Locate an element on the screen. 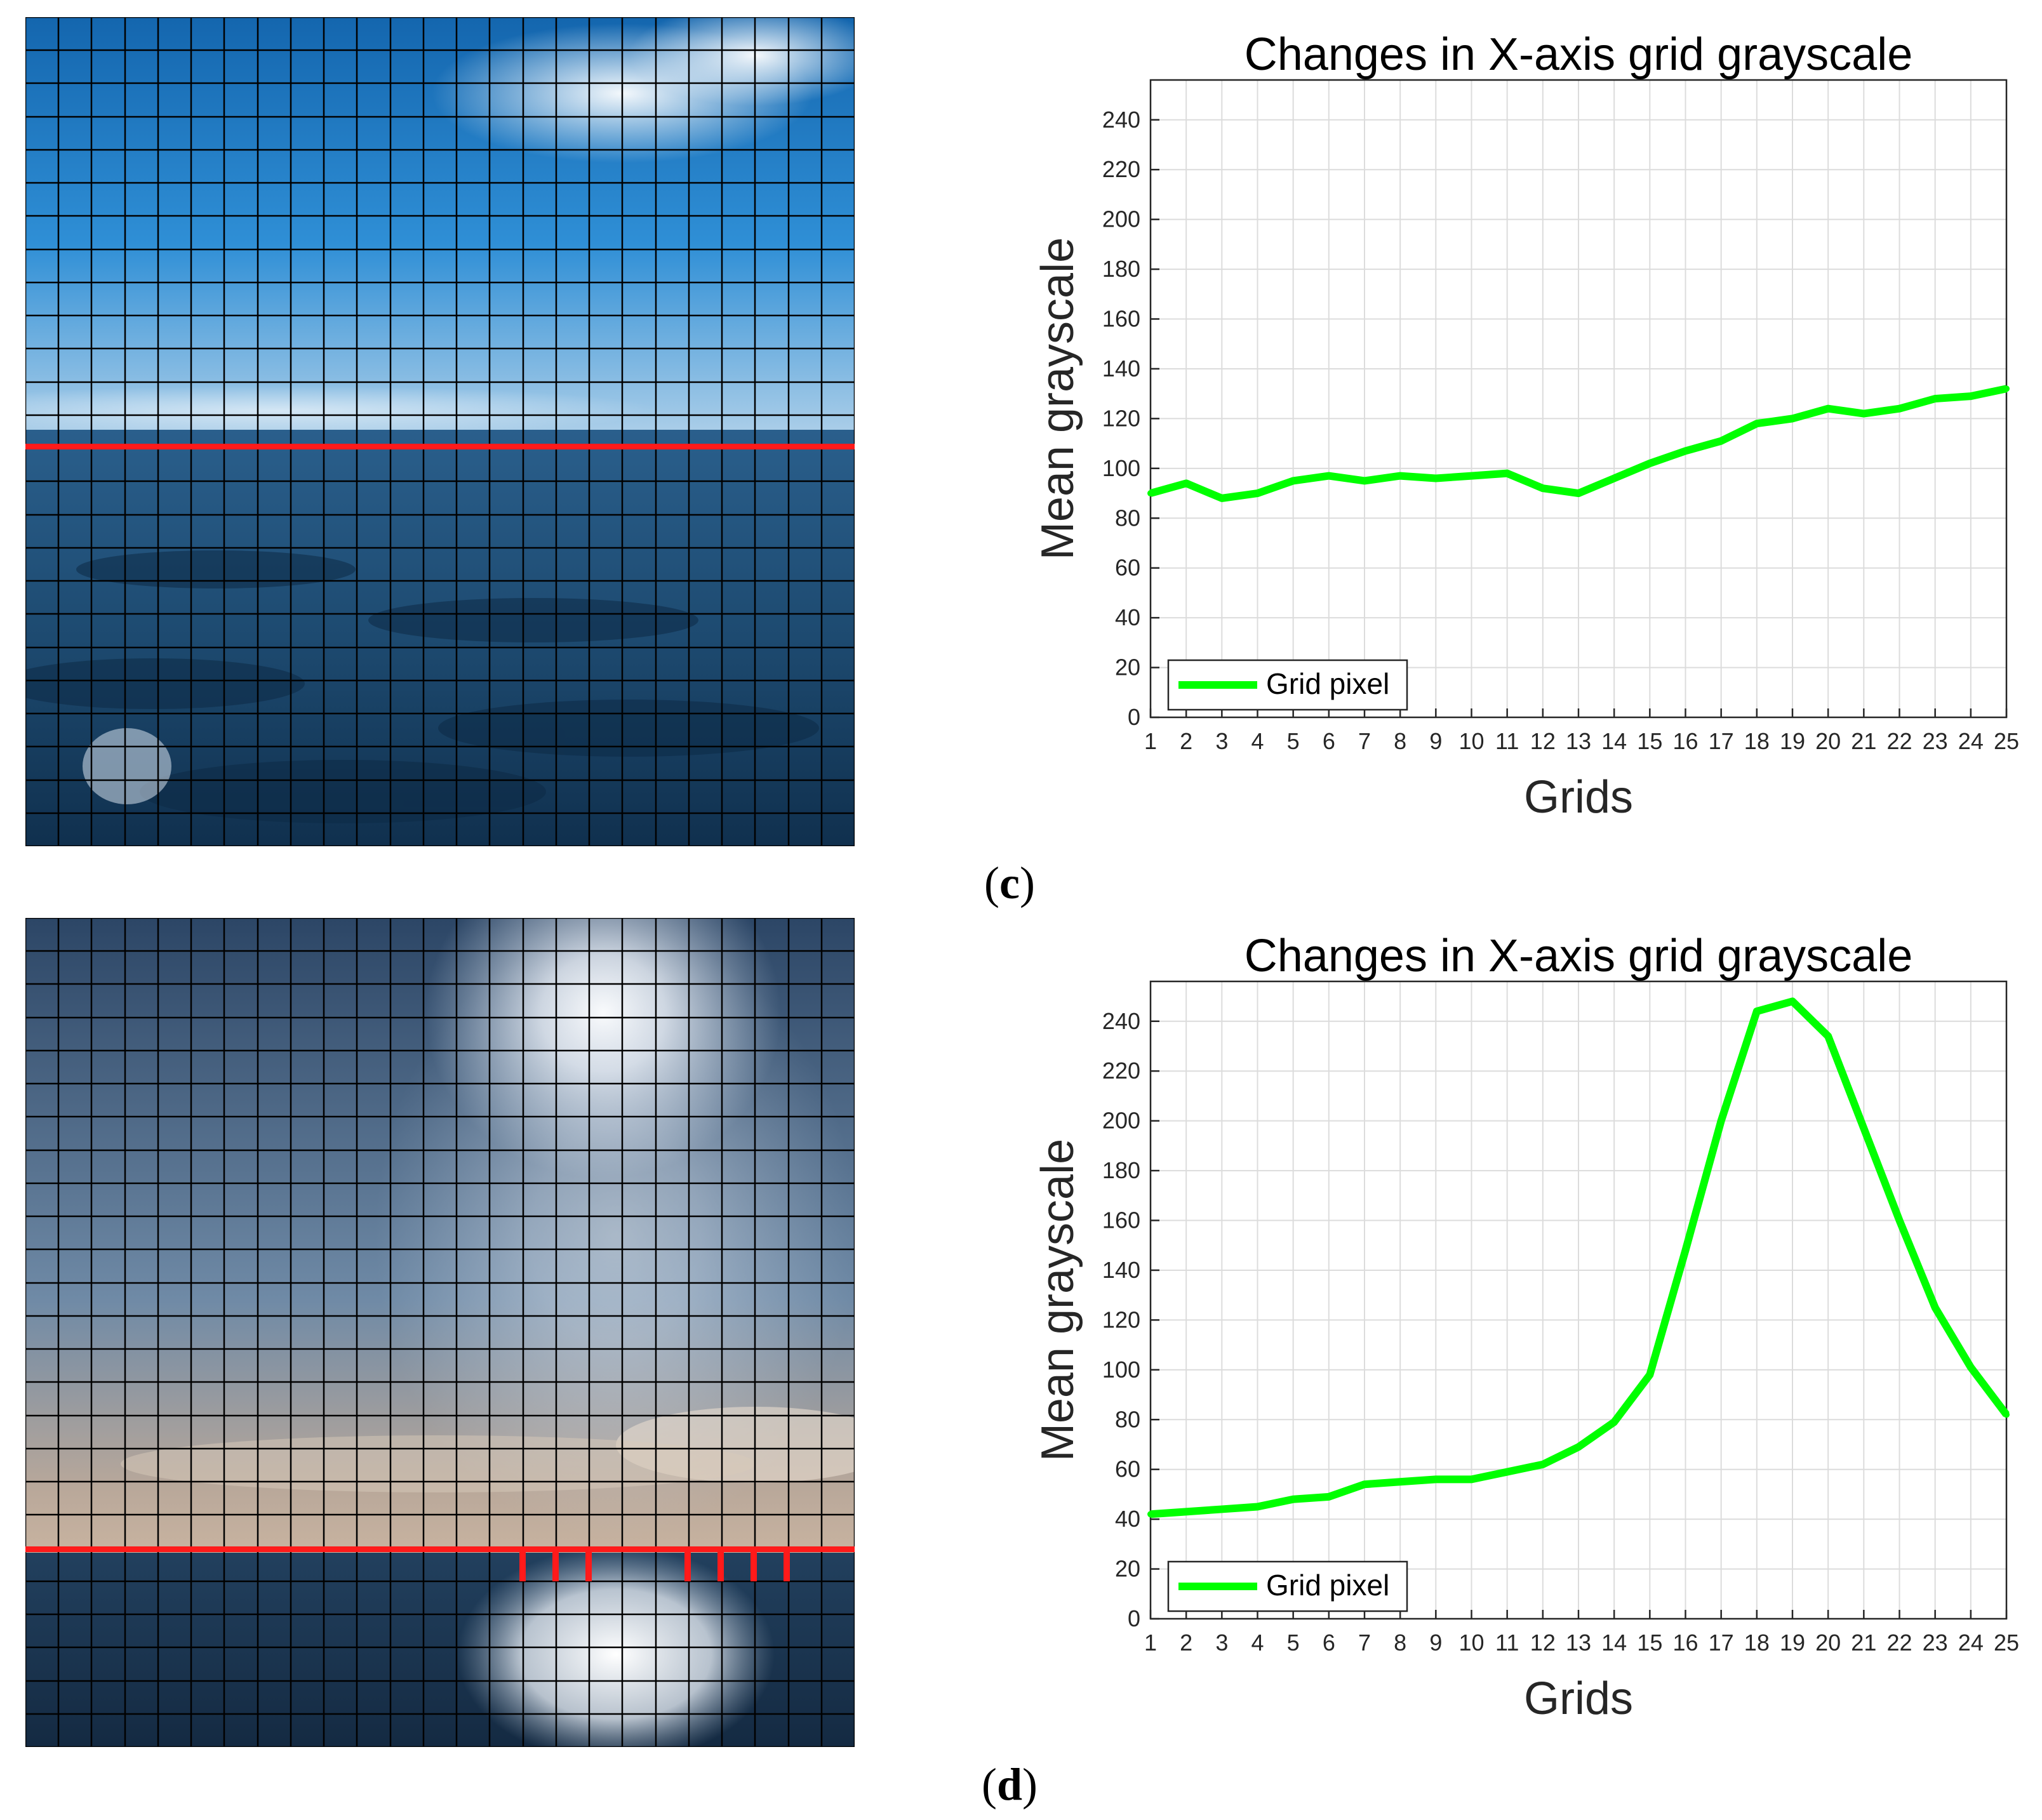 The image size is (2042, 1820). y-tick-label: 40 is located at coordinates (1127, 617).